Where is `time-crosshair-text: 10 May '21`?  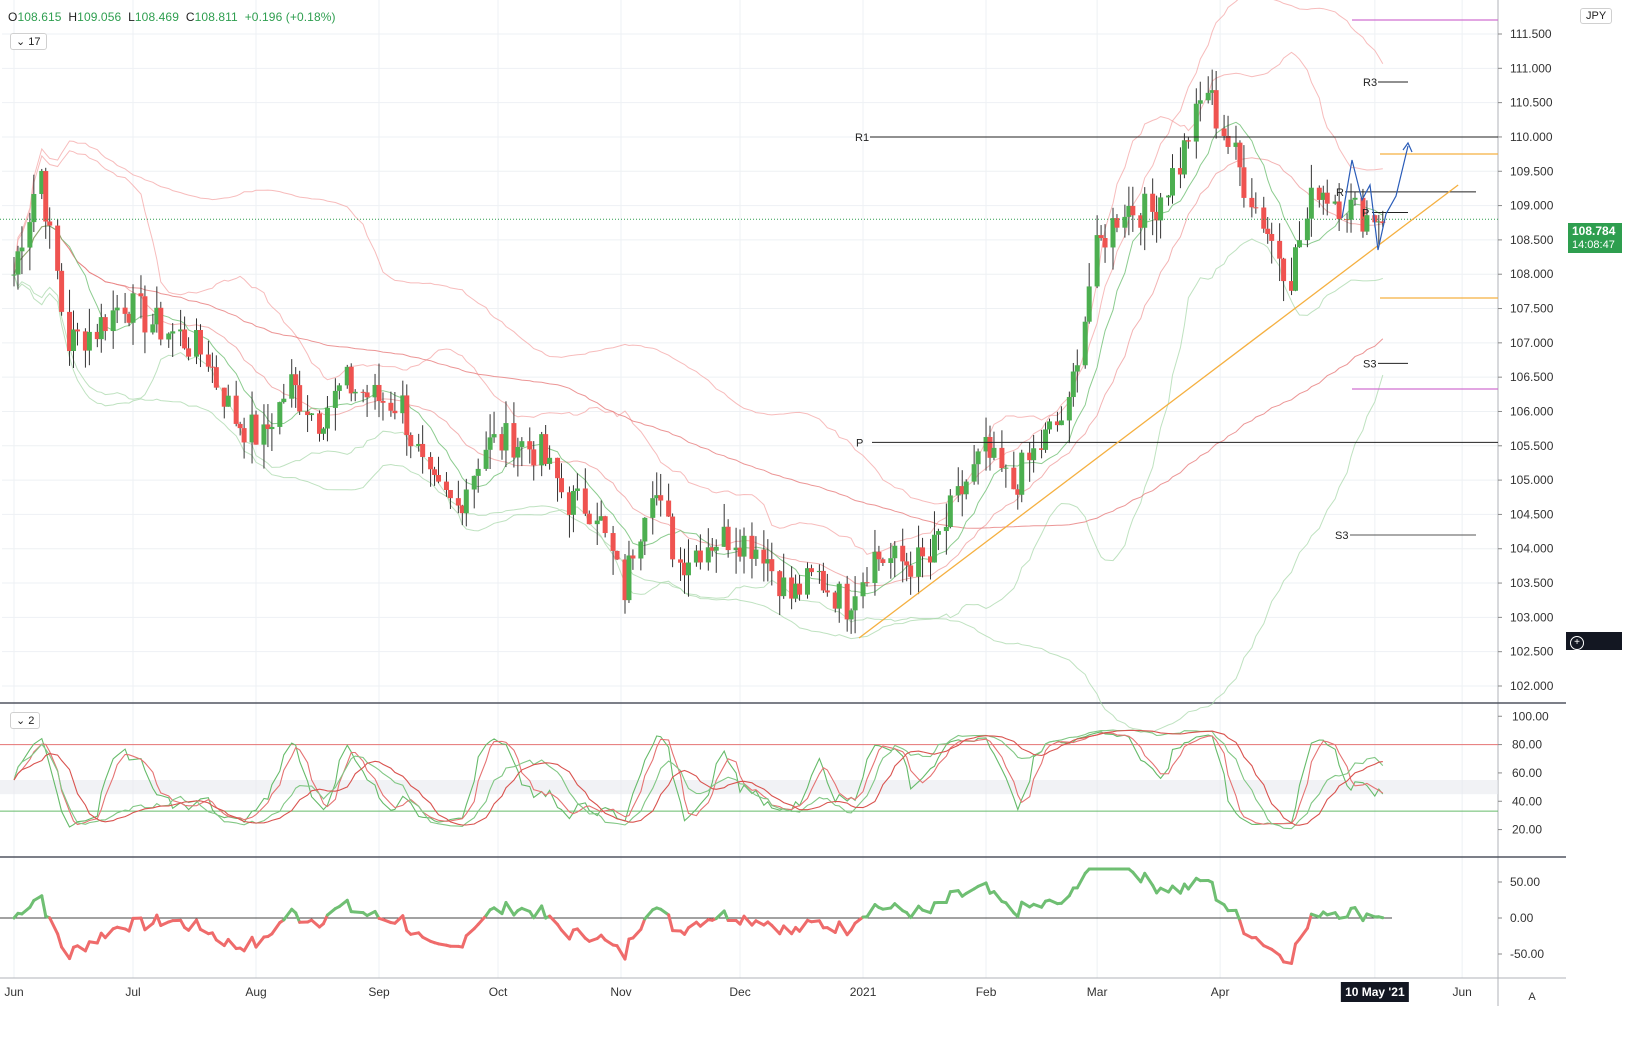
time-crosshair-text: 10 May '21 is located at coordinates (1375, 992).